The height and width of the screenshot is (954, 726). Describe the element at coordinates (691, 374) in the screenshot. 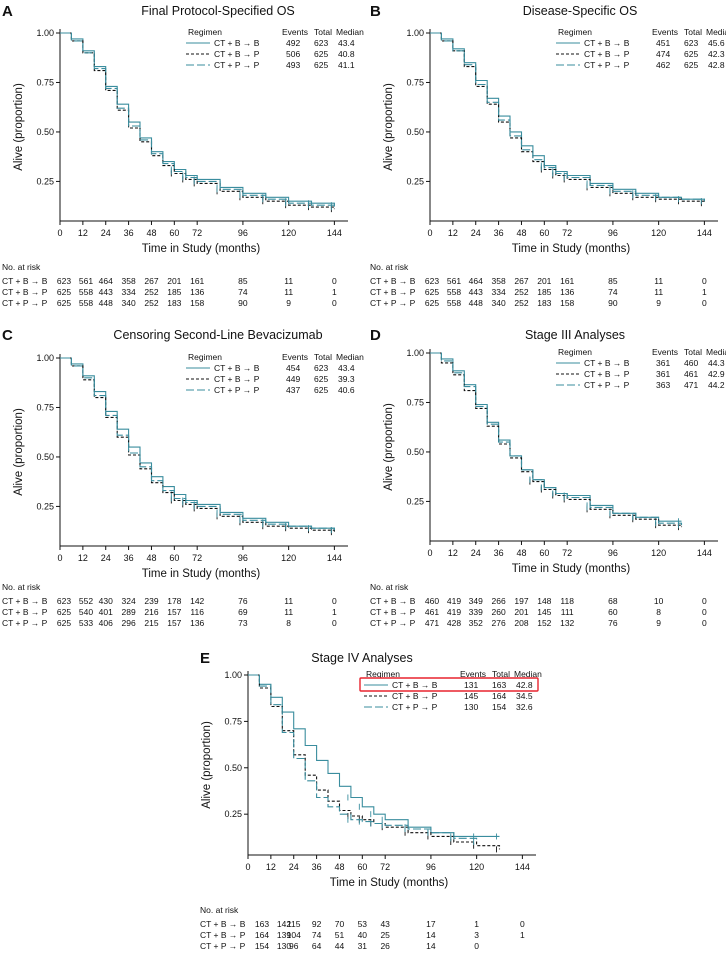

I see `legend-total: 461` at that location.